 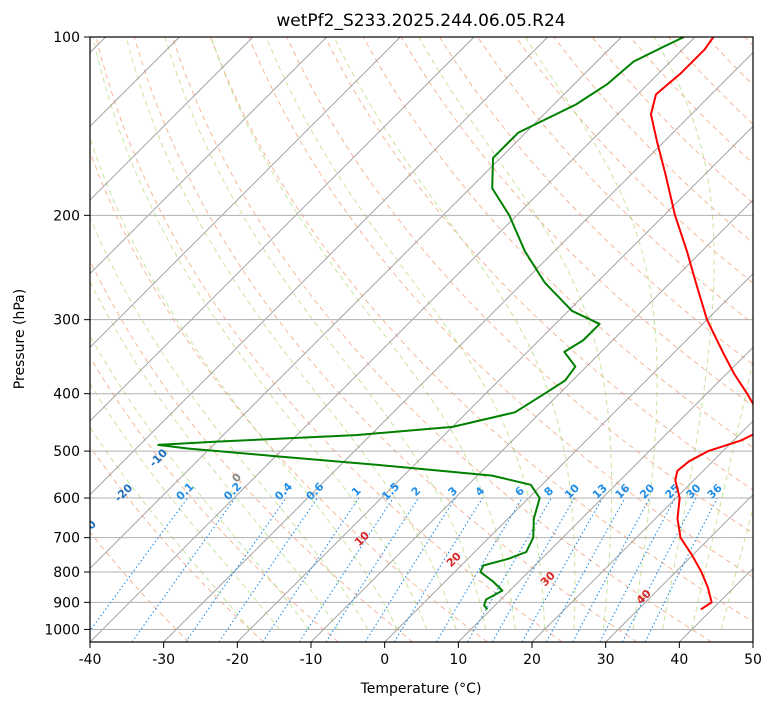 I want to click on chart-title: wetPf2_S233.2025.244.06.05.R24, so click(x=420, y=21).